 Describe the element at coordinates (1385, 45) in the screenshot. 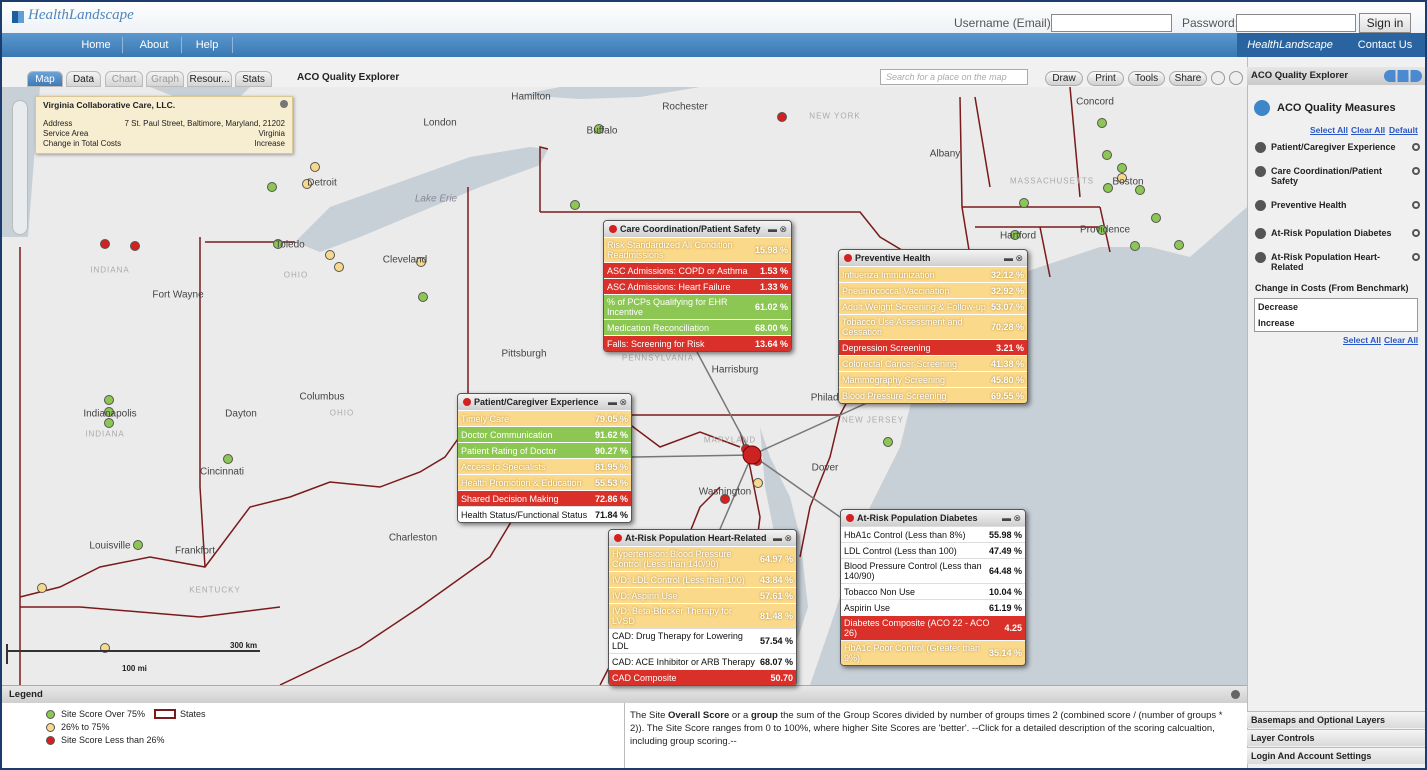

I see `nav-item: Contact Us` at that location.